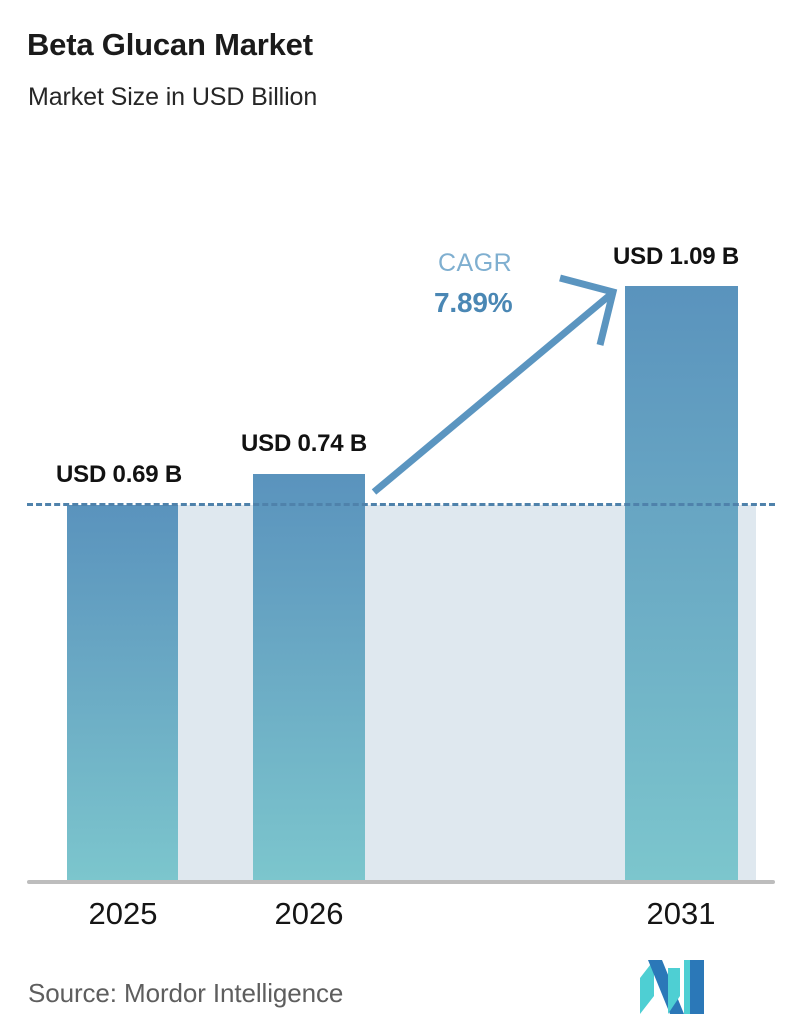 This screenshot has height=1034, width=796. I want to click on bar-2025, so click(122, 693).